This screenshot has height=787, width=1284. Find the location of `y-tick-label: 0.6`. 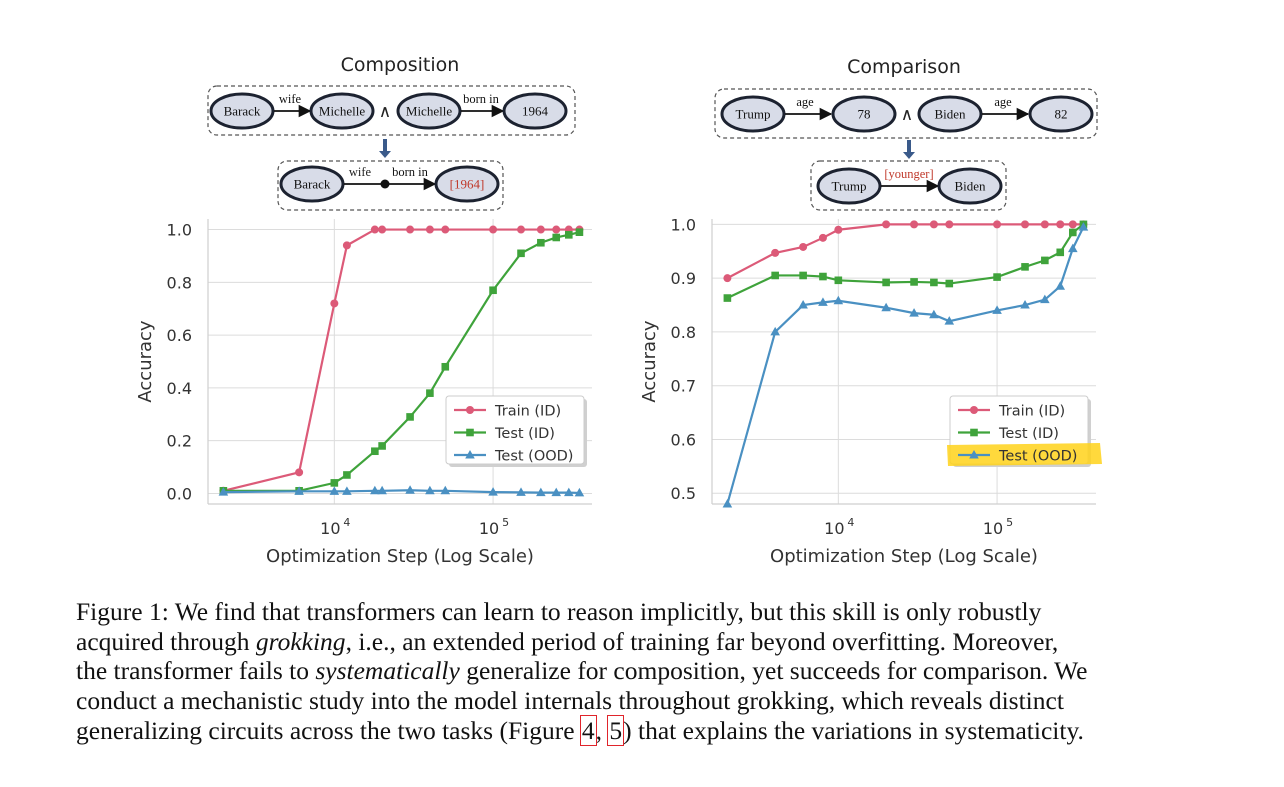

y-tick-label: 0.6 is located at coordinates (179, 335).